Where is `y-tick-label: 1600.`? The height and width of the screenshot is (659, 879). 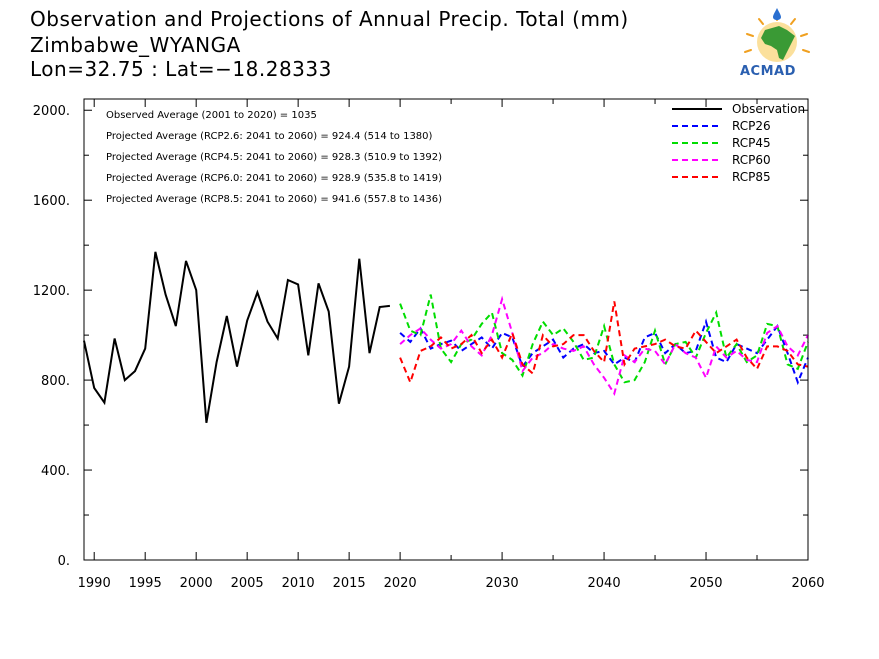
y-tick-label: 1600. is located at coordinates (51, 201).